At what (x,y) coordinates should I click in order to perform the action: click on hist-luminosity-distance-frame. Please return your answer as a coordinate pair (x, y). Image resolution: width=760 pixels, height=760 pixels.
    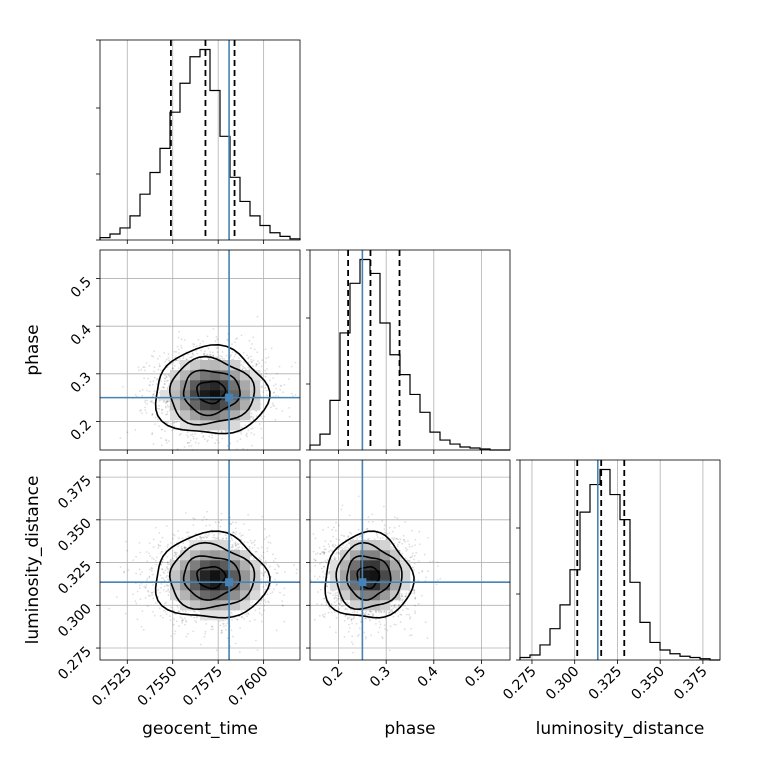
    Looking at the image, I should click on (620, 560).